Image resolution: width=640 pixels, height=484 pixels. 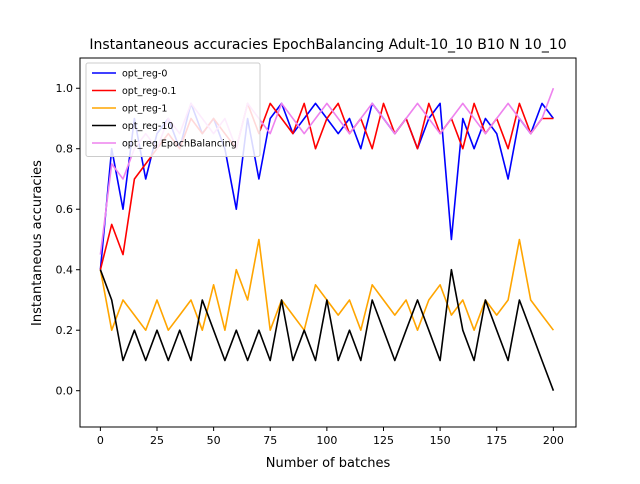 I want to click on x-tick-label-4: 100, so click(x=326, y=440).